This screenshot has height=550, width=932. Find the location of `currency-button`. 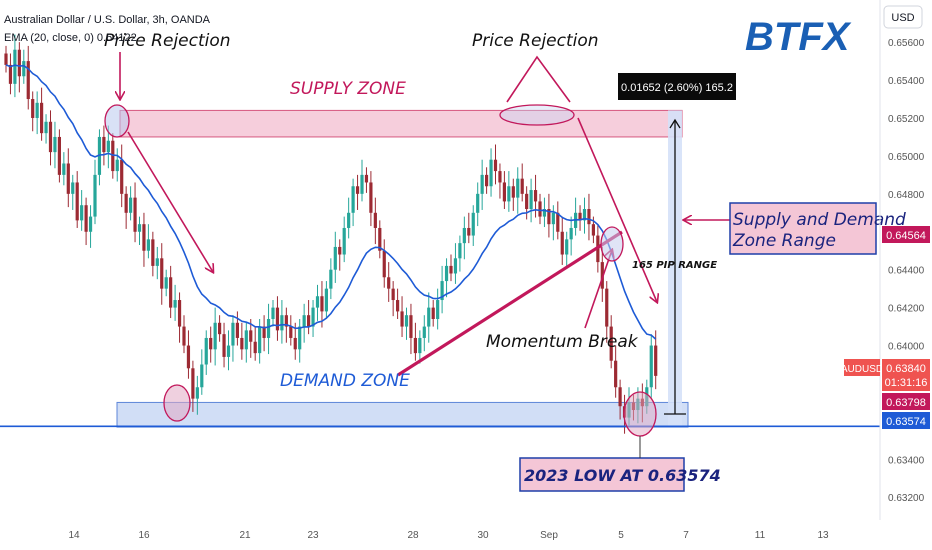

currency-button is located at coordinates (903, 17).